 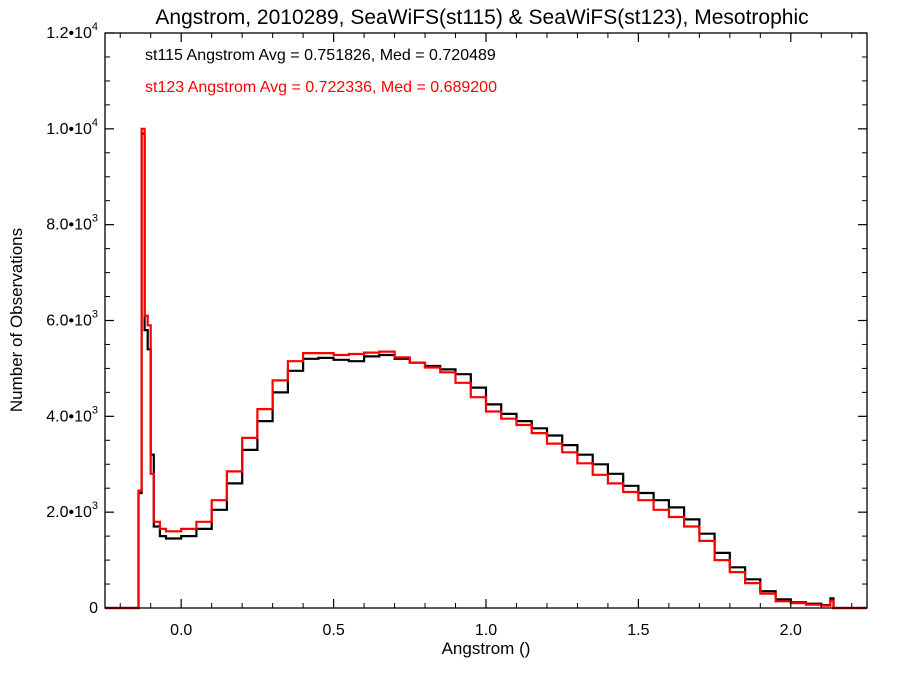 I want to click on y-tick-label: 8.0•103, so click(x=72, y=223).